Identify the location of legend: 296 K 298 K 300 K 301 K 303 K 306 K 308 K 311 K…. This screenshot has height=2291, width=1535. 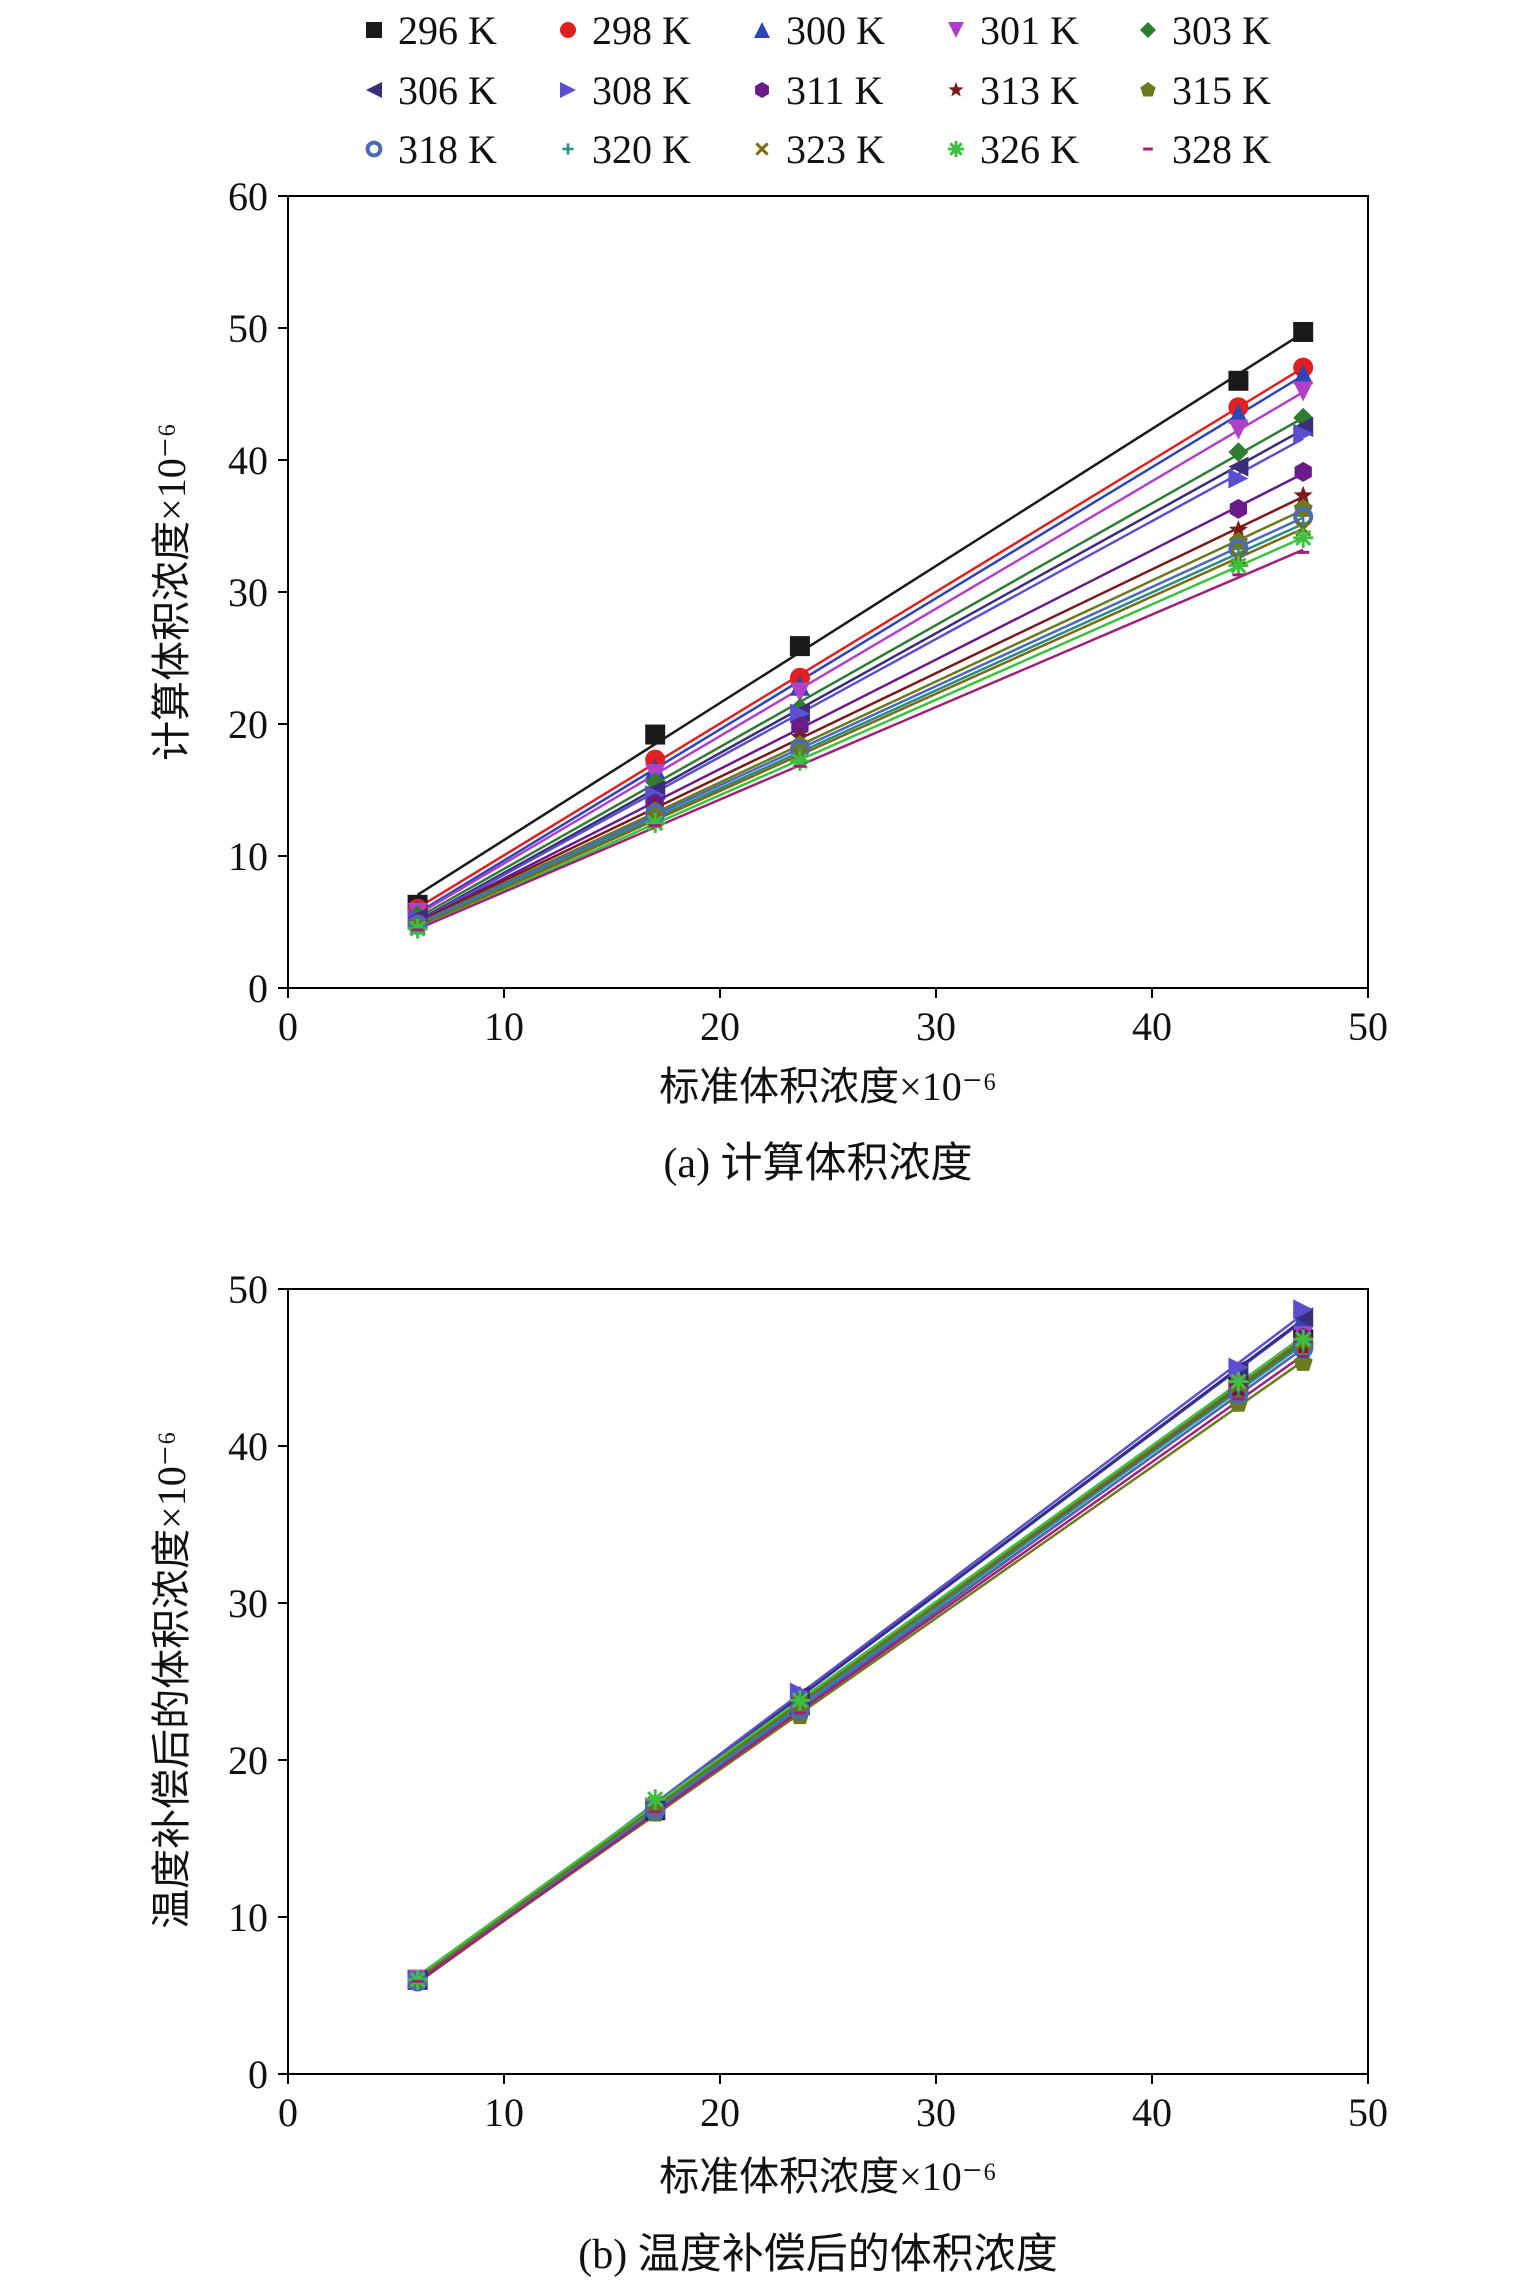
(818, 90).